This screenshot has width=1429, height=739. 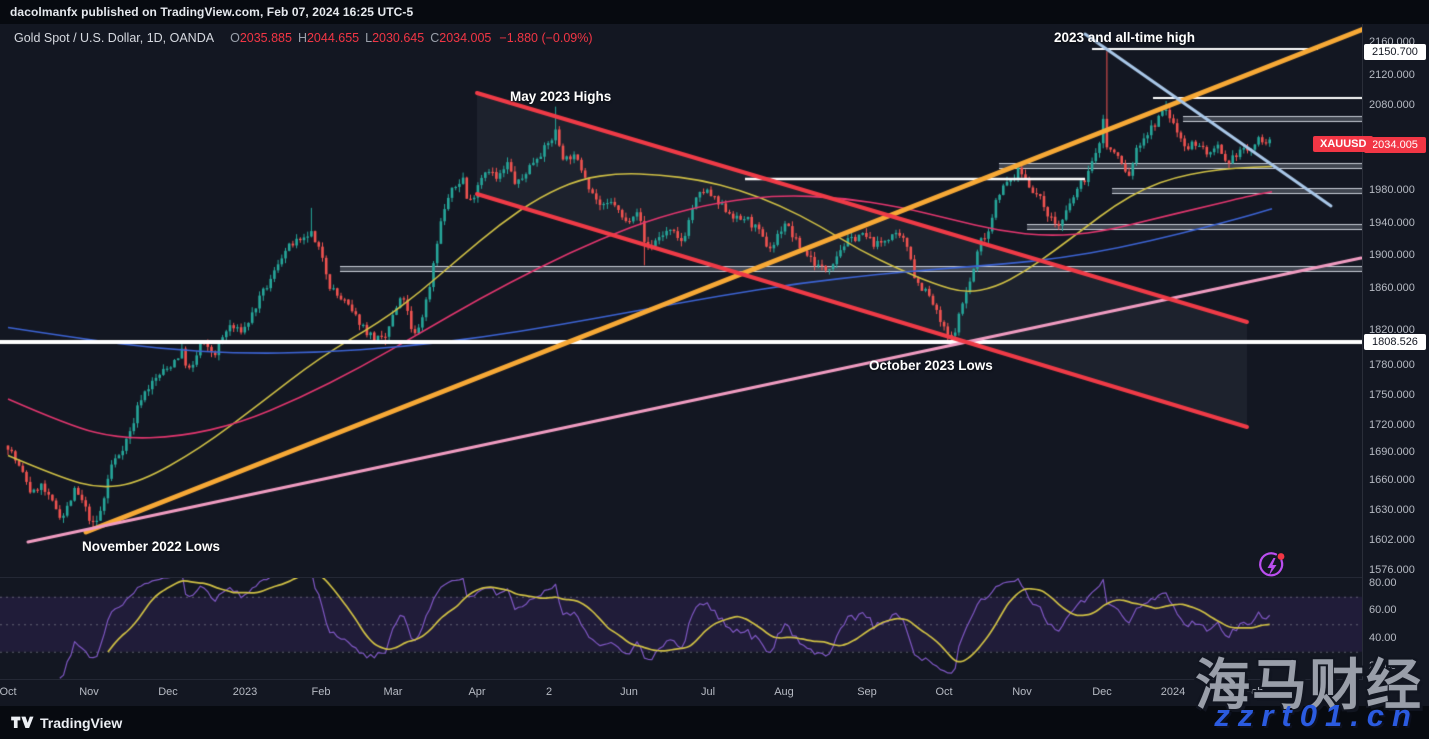 What do you see at coordinates (1392, 540) in the screenshot?
I see `price-tick-label: 1602.000` at bounding box center [1392, 540].